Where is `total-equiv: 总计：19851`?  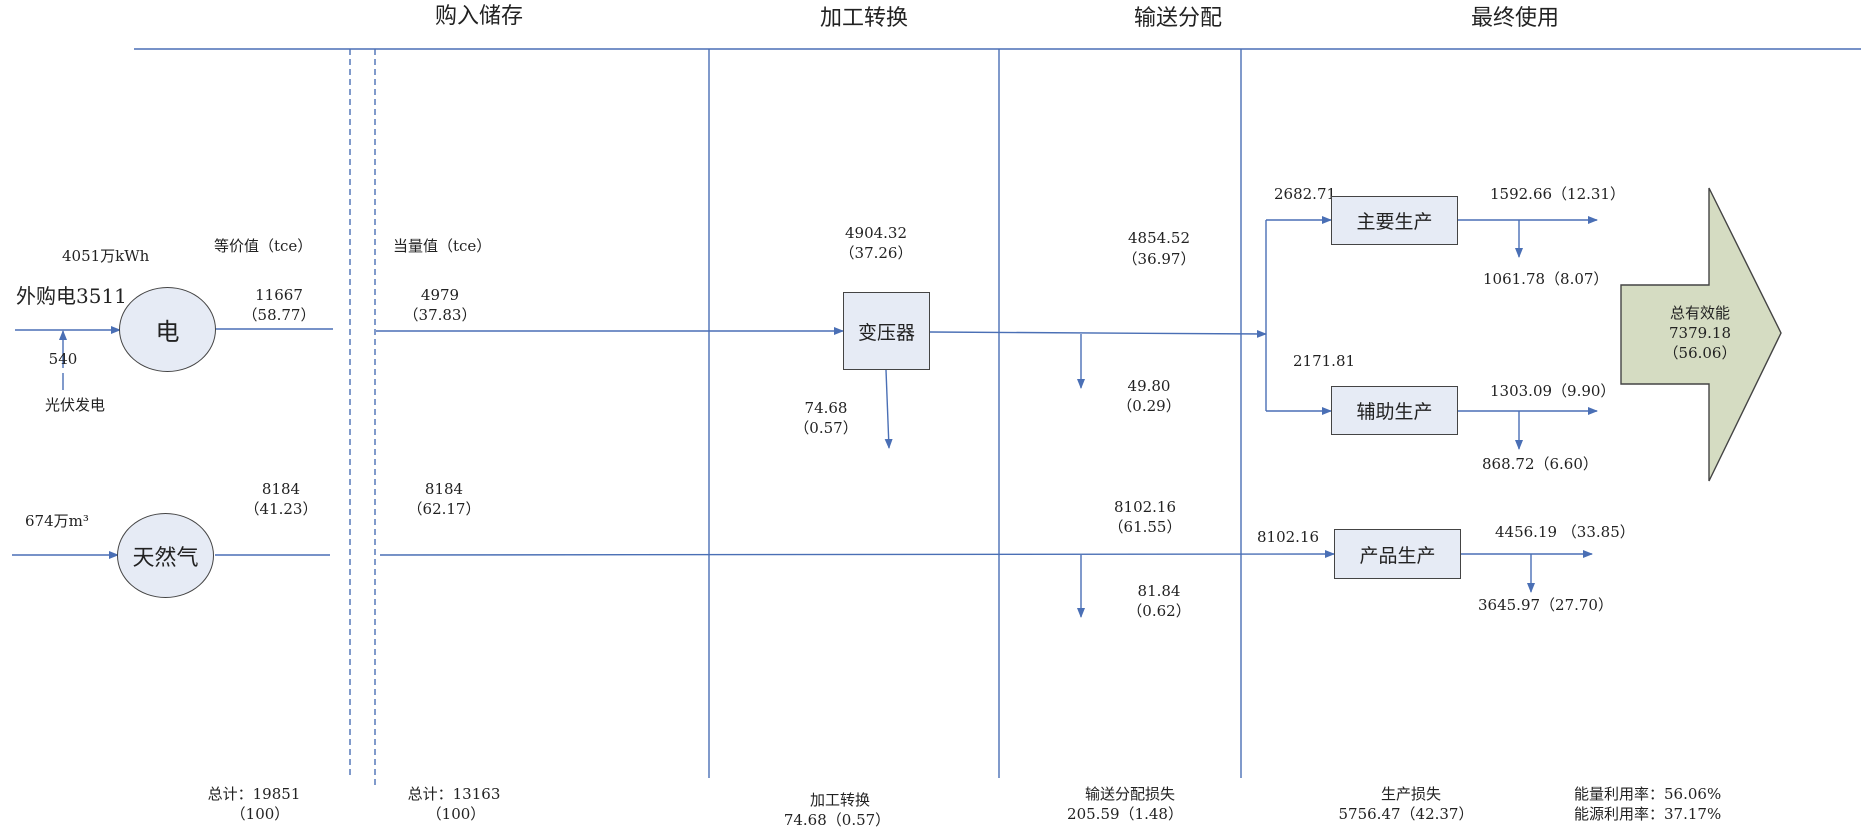 total-equiv: 总计：19851 is located at coordinates (254, 794).